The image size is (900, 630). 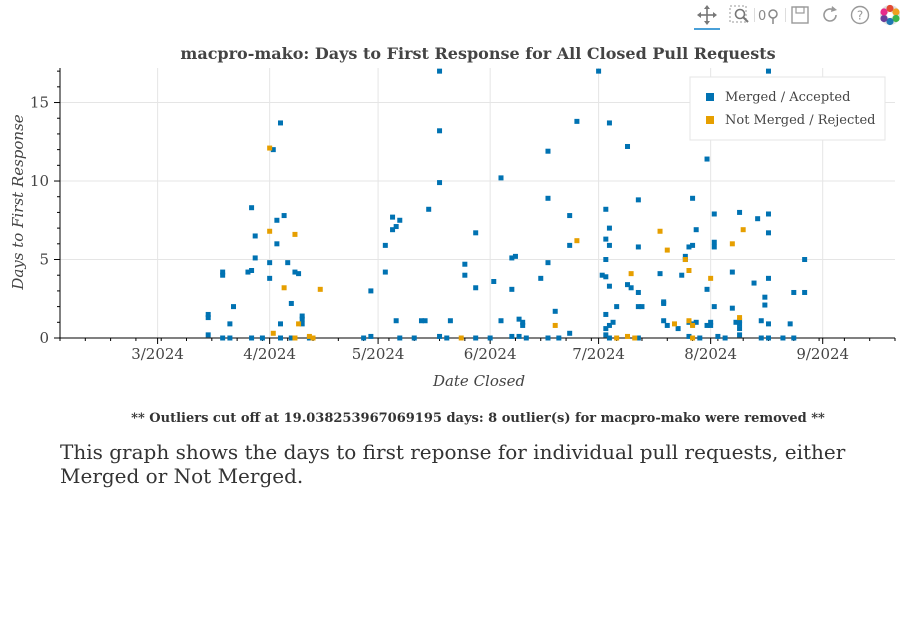 What do you see at coordinates (860, 15) in the screenshot?
I see `help-icon: ?` at bounding box center [860, 15].